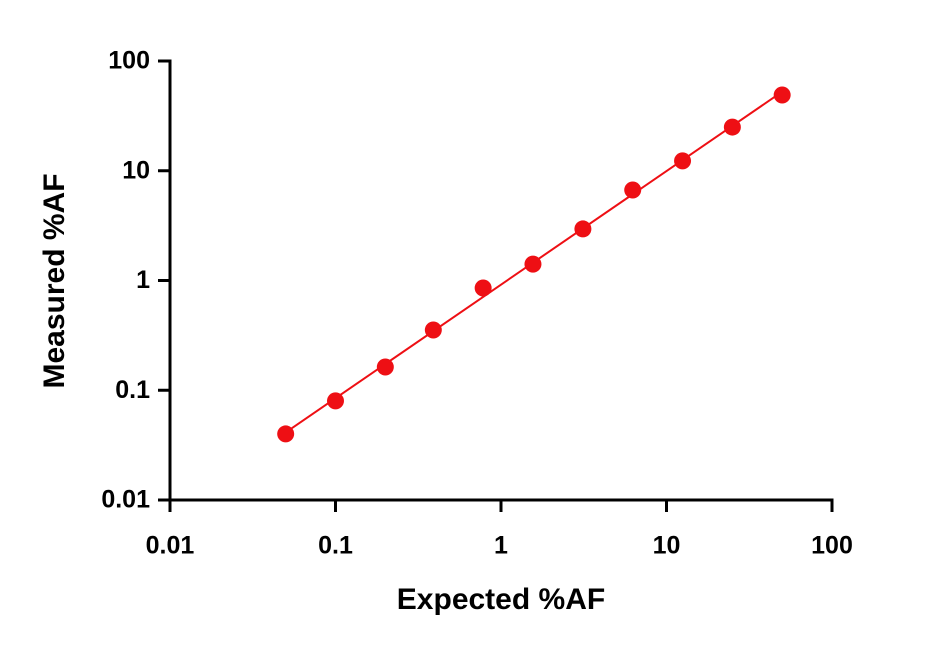 The image size is (933, 651). What do you see at coordinates (143, 280) in the screenshot?
I see `y-tick-label: 1` at bounding box center [143, 280].